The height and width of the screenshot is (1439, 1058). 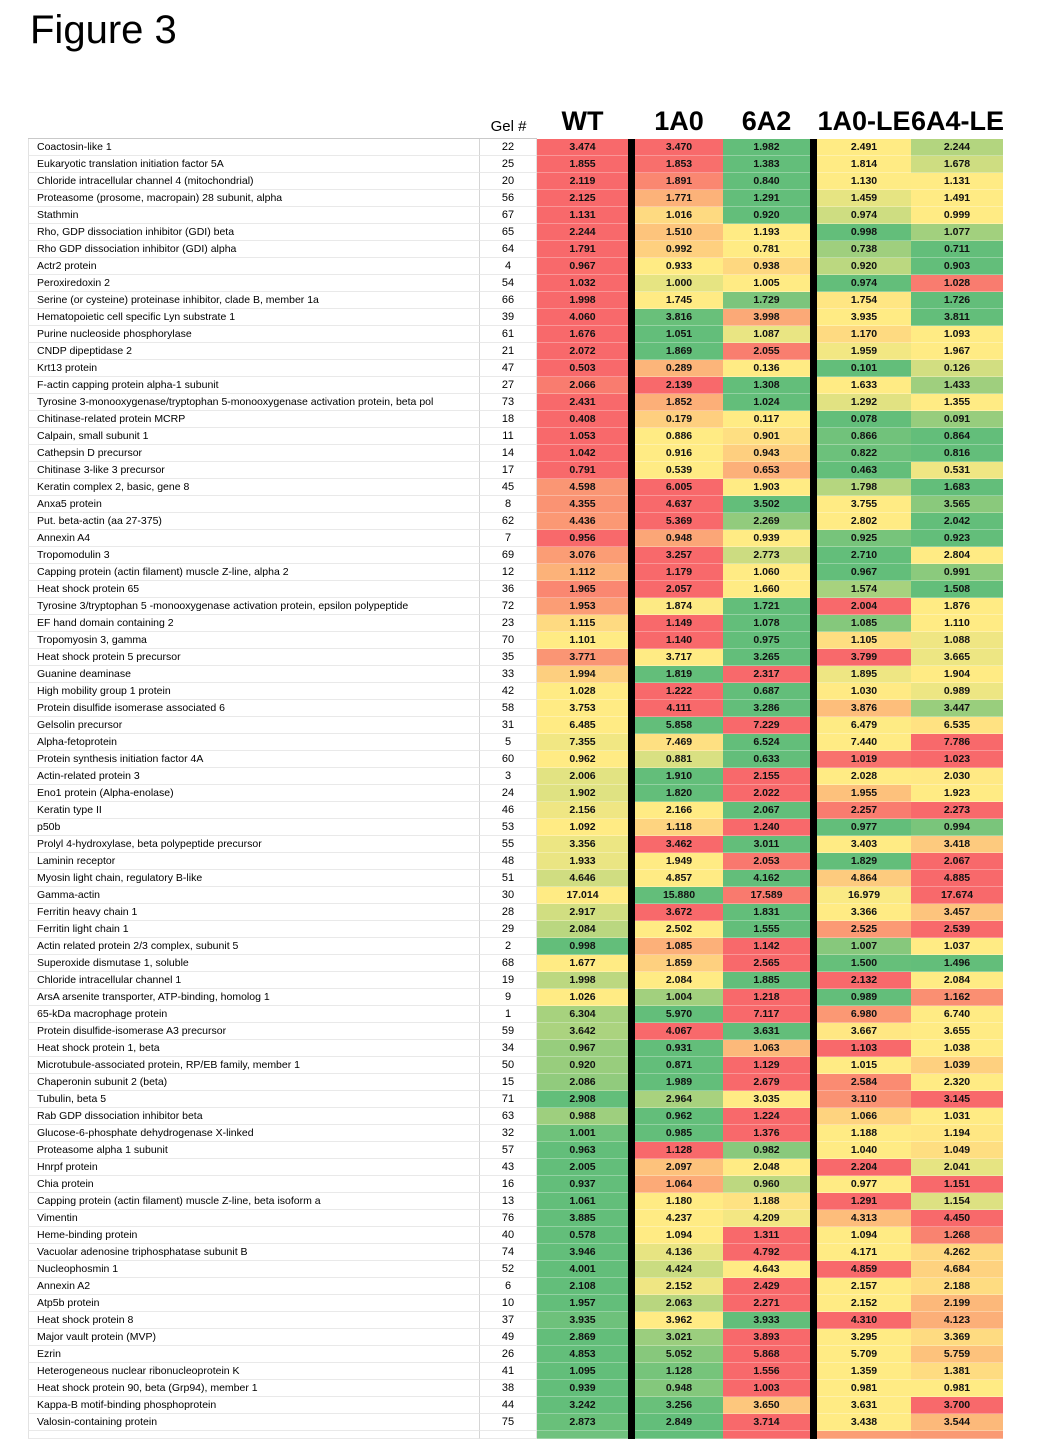 What do you see at coordinates (679, 1252) in the screenshot?
I see `value-cell: 4.136` at bounding box center [679, 1252].